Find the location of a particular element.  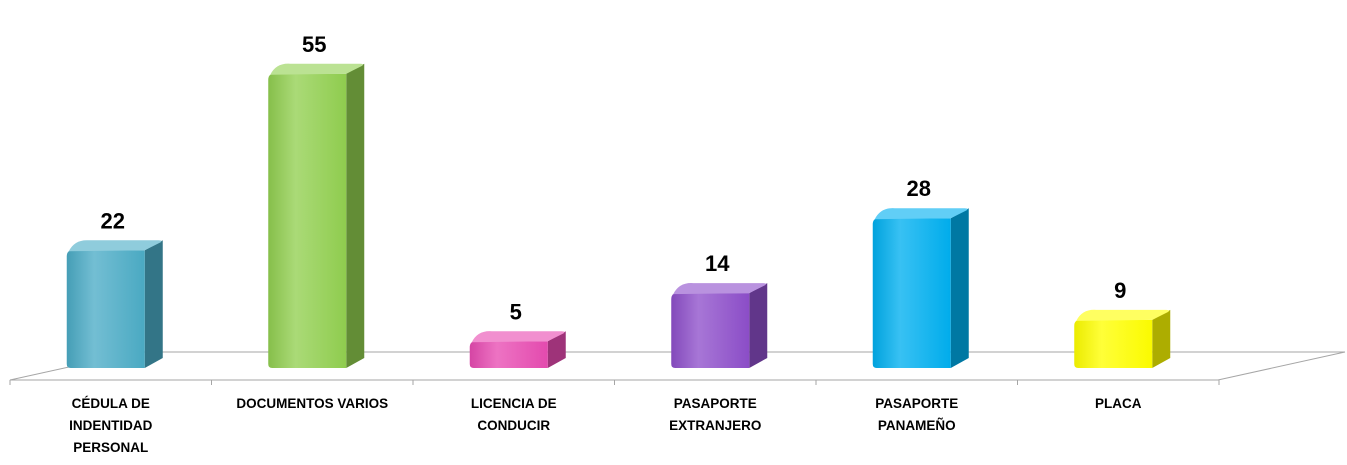

category-label: LICENCIA DE CONDUCIR is located at coordinates (514, 414).